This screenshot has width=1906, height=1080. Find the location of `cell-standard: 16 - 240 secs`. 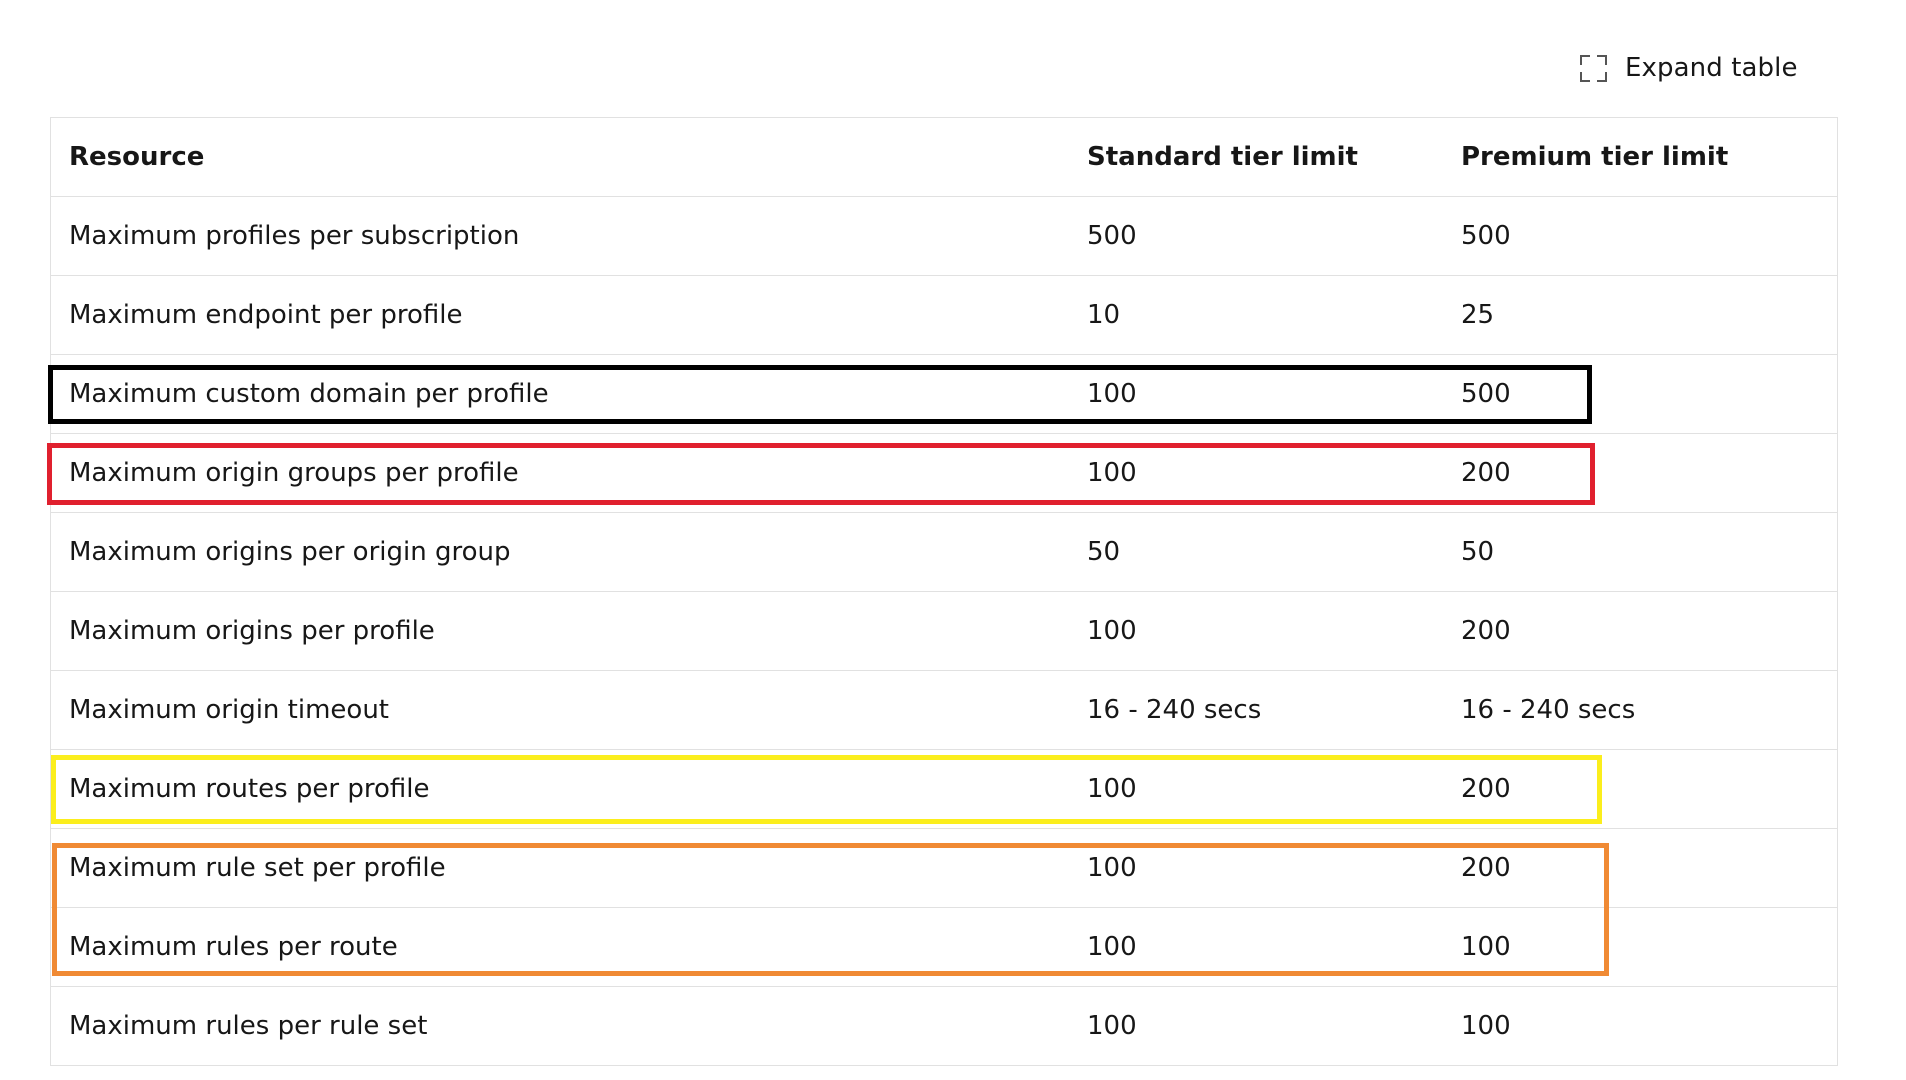

cell-standard: 16 - 240 secs is located at coordinates (1256, 710).